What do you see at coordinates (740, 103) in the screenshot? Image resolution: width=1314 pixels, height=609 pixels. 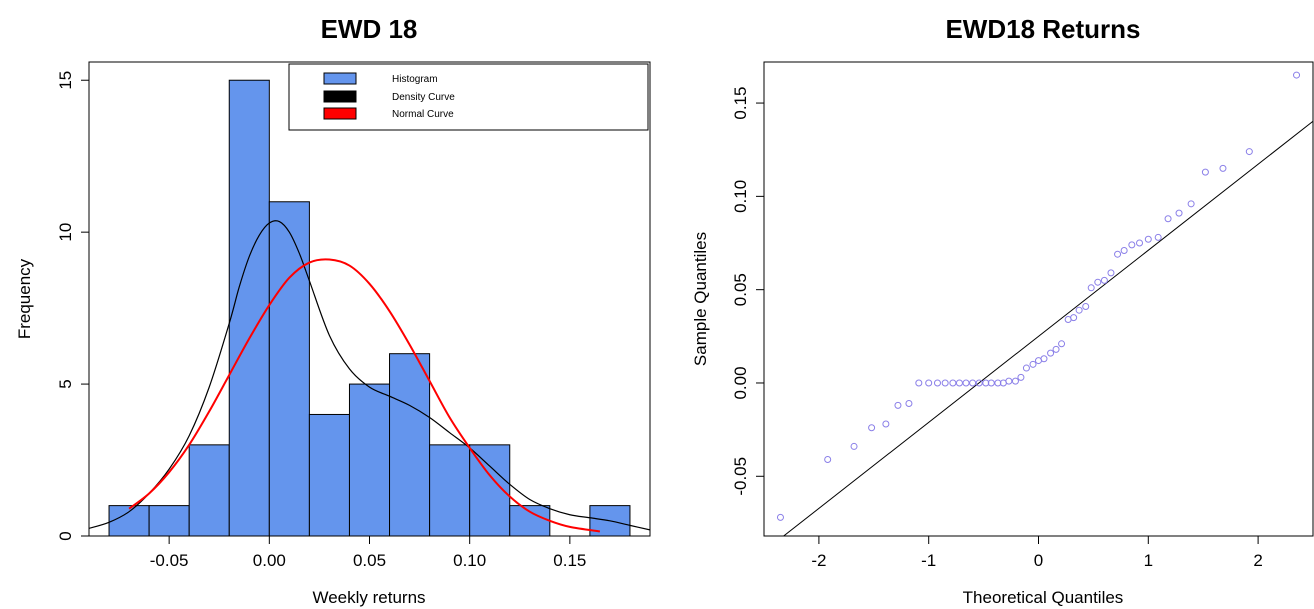 I see `qq-y-tick-label: 0.15` at bounding box center [740, 103].